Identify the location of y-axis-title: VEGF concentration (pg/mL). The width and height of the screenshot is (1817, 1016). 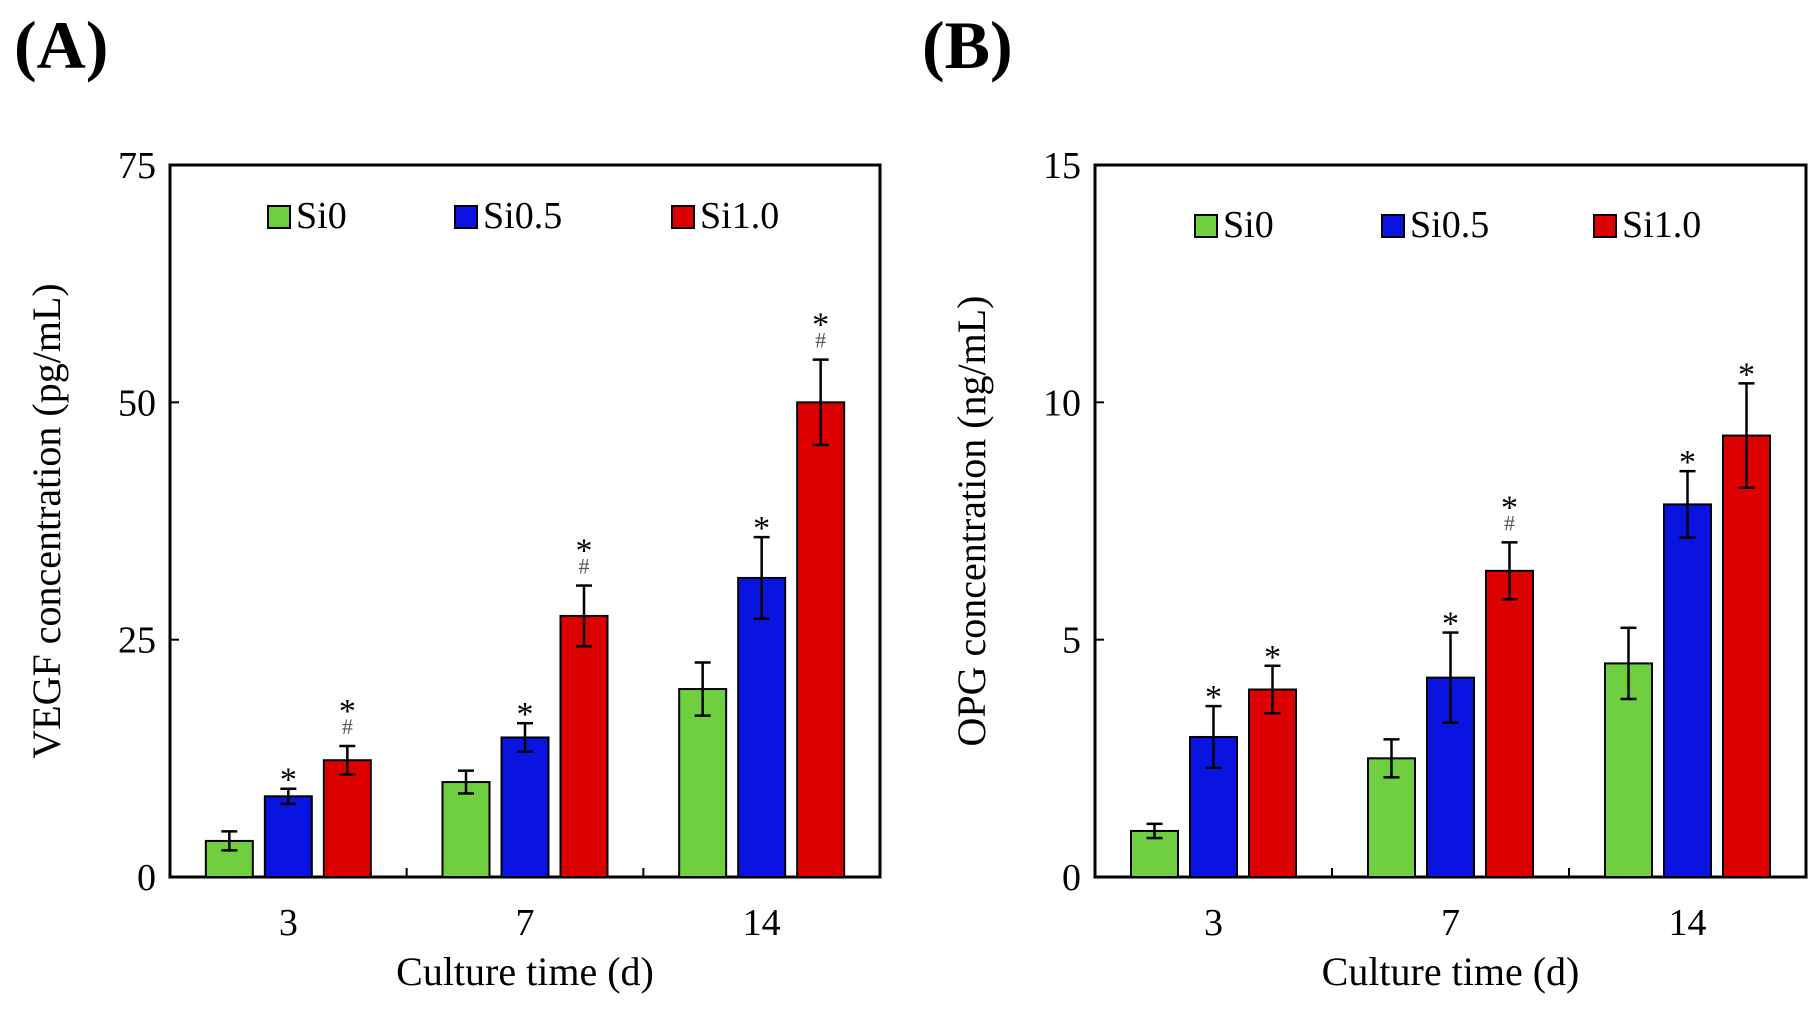
(46, 520).